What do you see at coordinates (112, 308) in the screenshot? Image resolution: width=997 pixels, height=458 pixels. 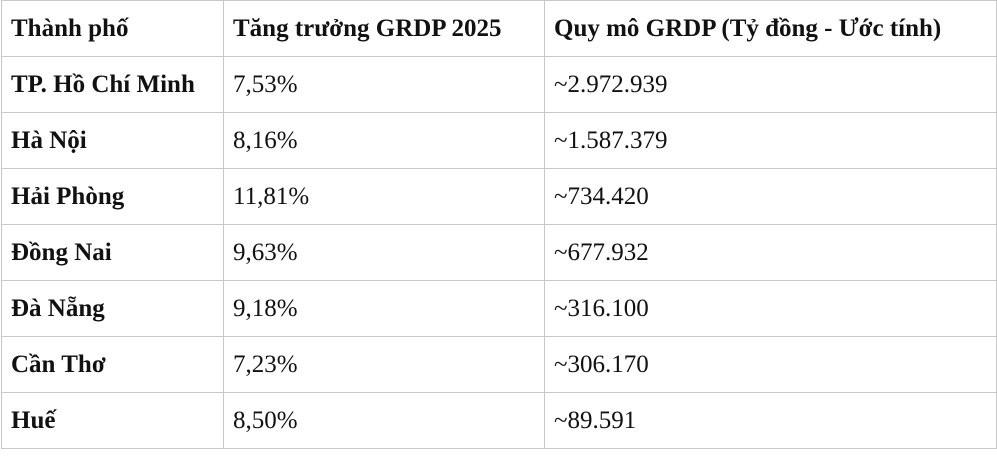 I see `city-cell: Đà Nẵng` at bounding box center [112, 308].